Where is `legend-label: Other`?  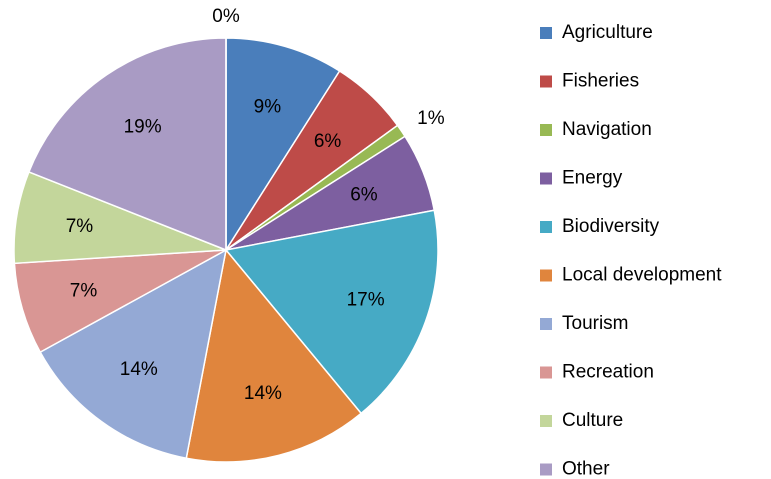
legend-label: Other is located at coordinates (586, 469).